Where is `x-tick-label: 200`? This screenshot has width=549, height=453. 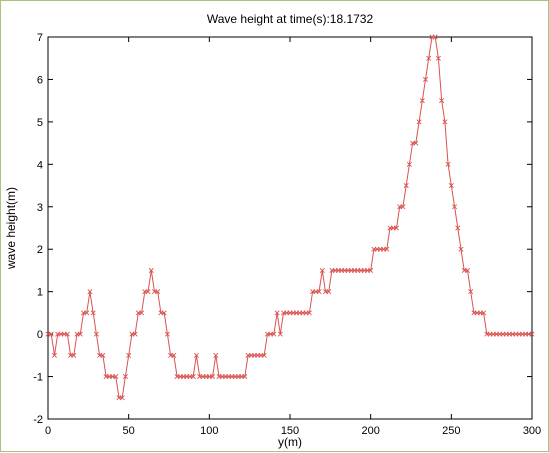
x-tick-label: 200 is located at coordinates (370, 431).